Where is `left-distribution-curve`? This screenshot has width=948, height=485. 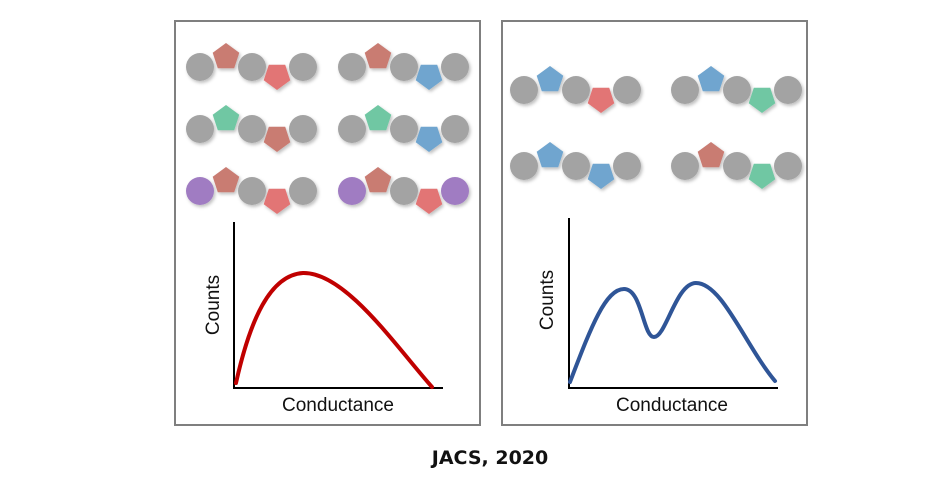
left-distribution-curve is located at coordinates (334, 329).